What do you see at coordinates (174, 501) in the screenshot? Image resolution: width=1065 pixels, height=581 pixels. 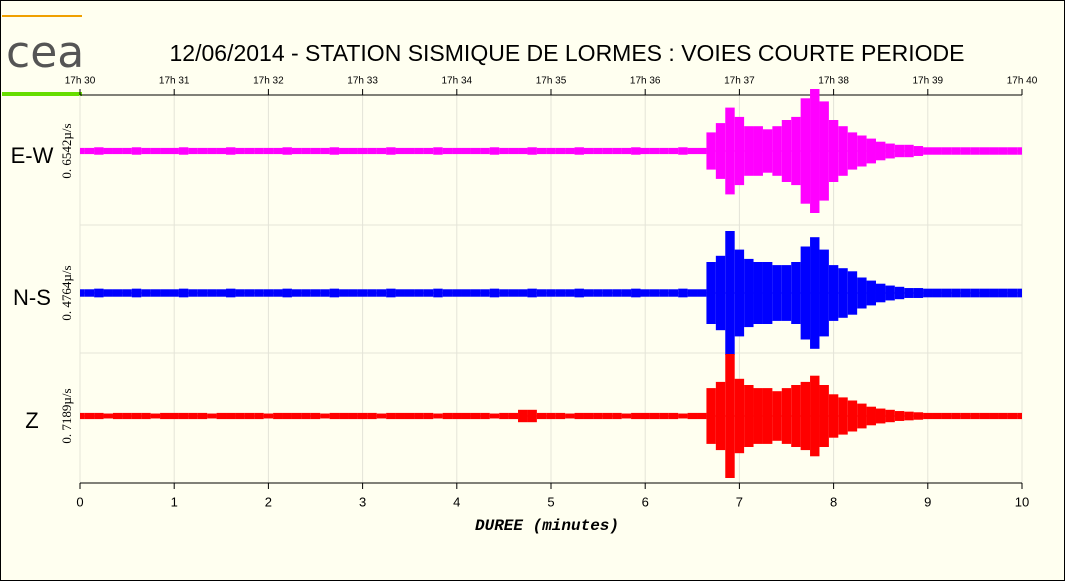 I see `x-tick-label: 1` at bounding box center [174, 501].